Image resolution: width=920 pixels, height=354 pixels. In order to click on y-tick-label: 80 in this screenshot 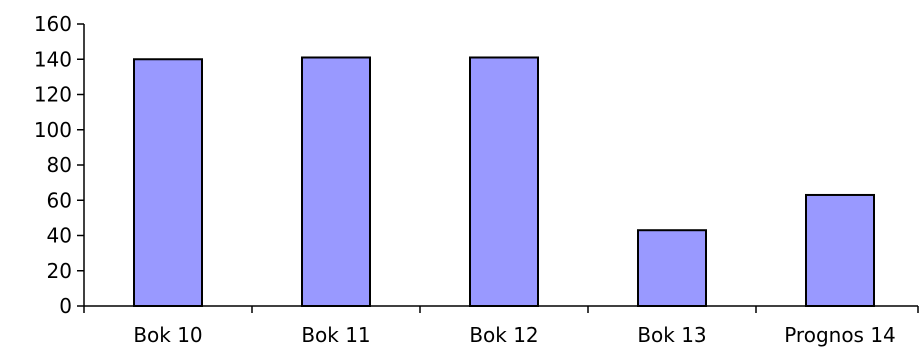, I will do `click(59, 165)`.